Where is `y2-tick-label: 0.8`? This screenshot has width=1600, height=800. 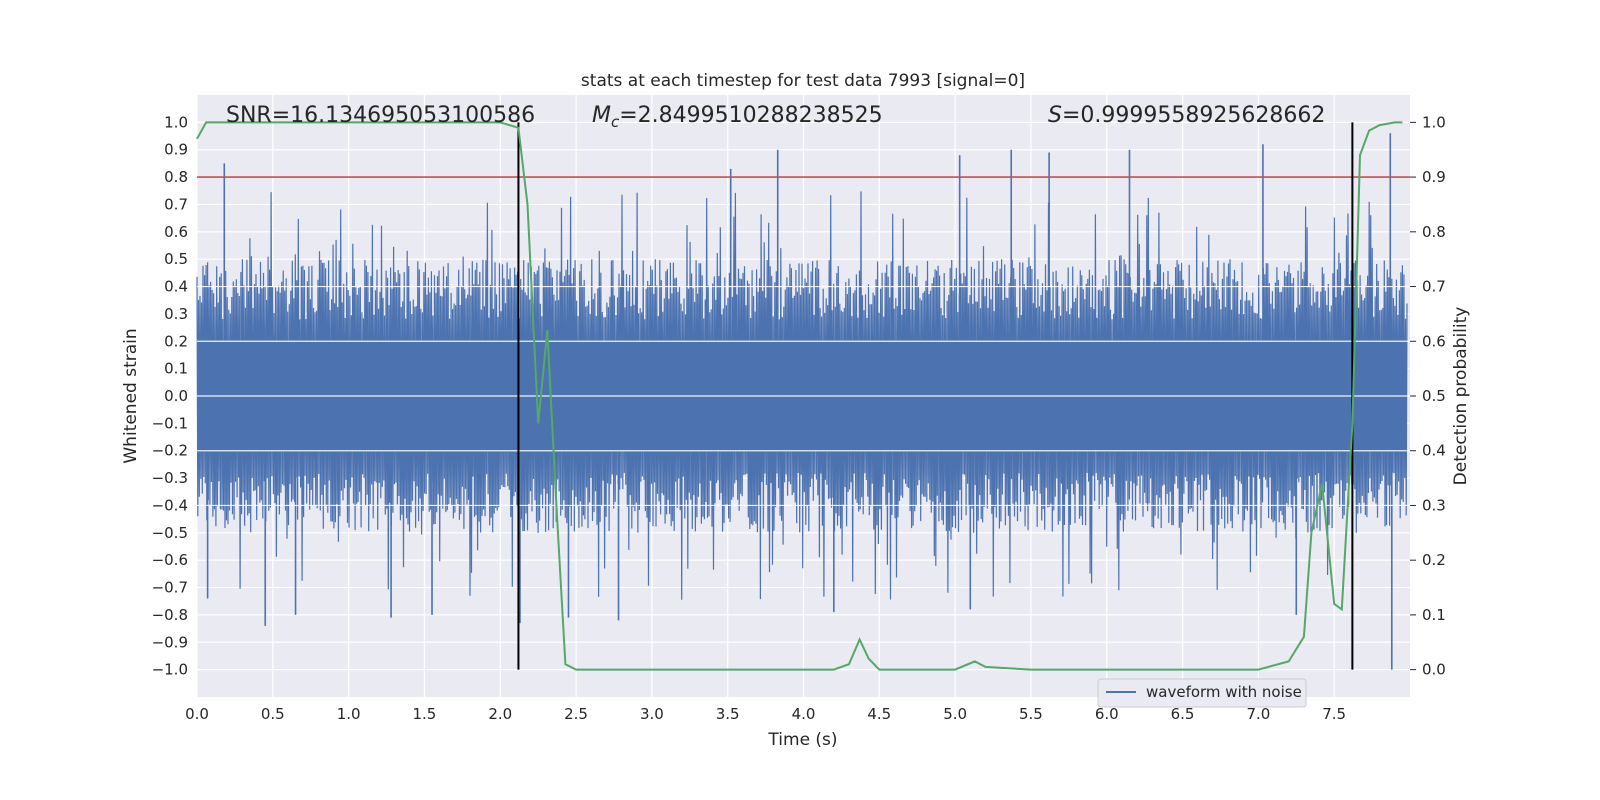 y2-tick-label: 0.8 is located at coordinates (1434, 232).